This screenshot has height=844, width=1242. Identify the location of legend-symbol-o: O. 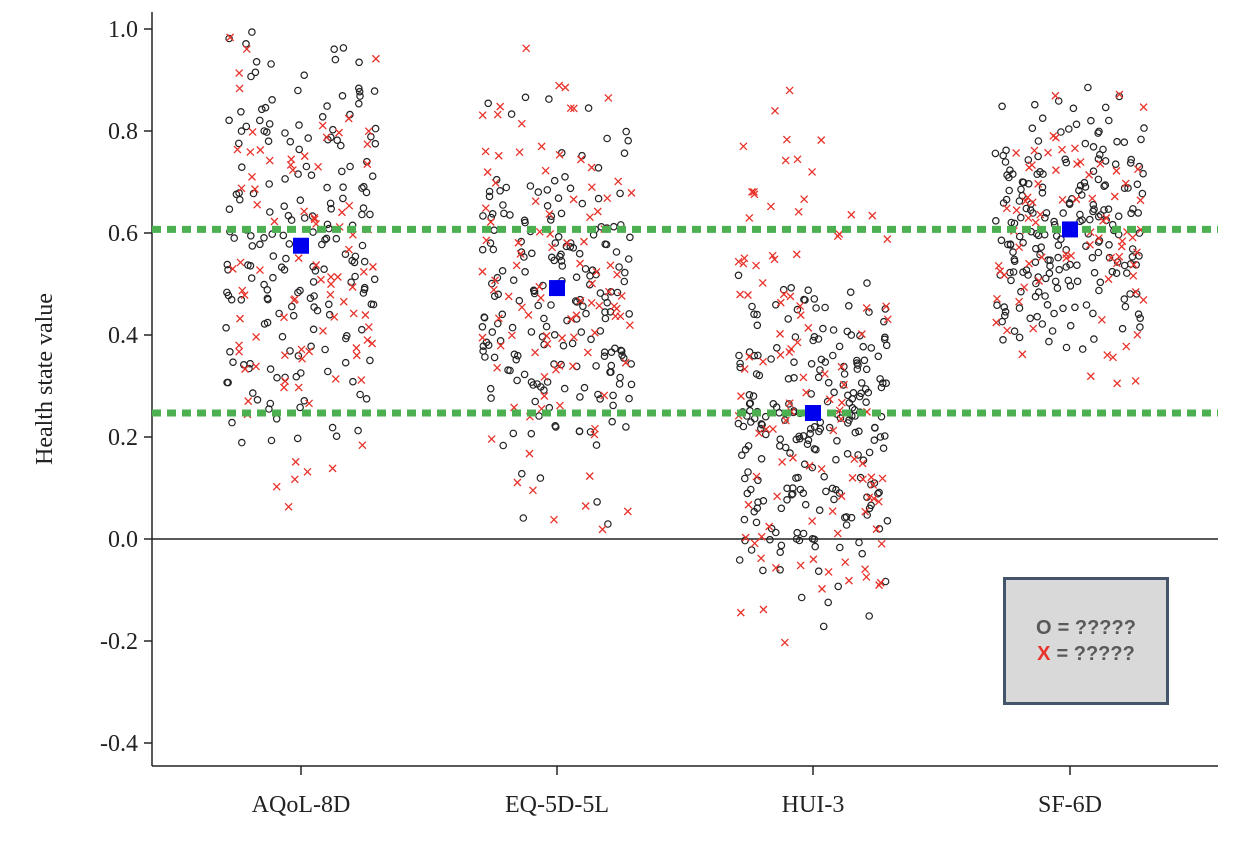
(1044, 628).